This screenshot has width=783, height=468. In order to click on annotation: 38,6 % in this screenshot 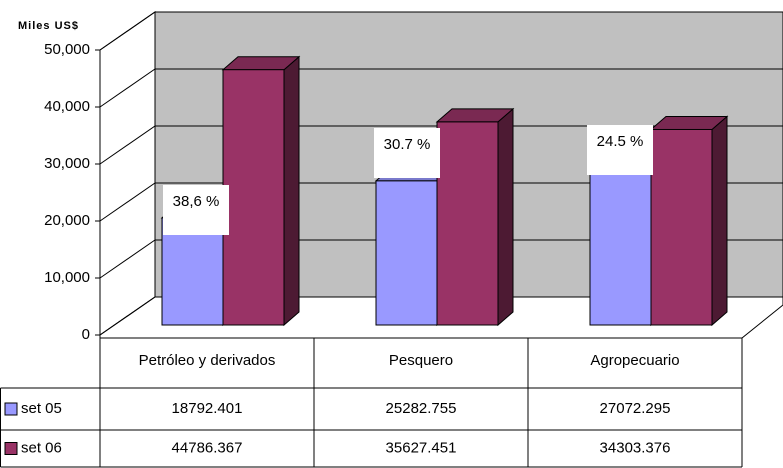, I will do `click(196, 201)`.